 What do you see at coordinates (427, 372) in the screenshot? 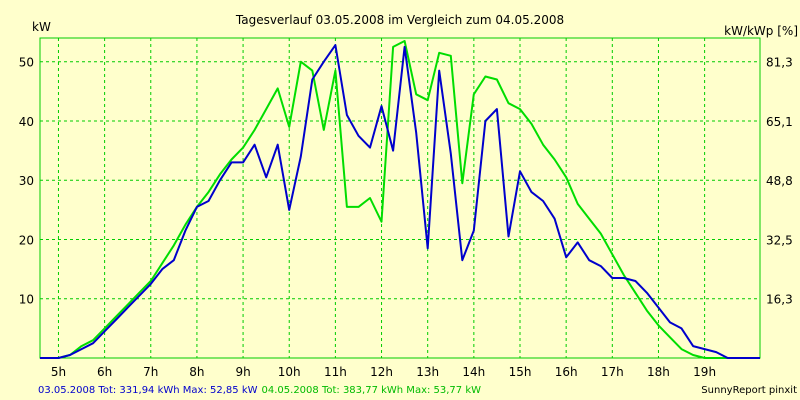
I see `x-tick-label: 13h` at bounding box center [427, 372].